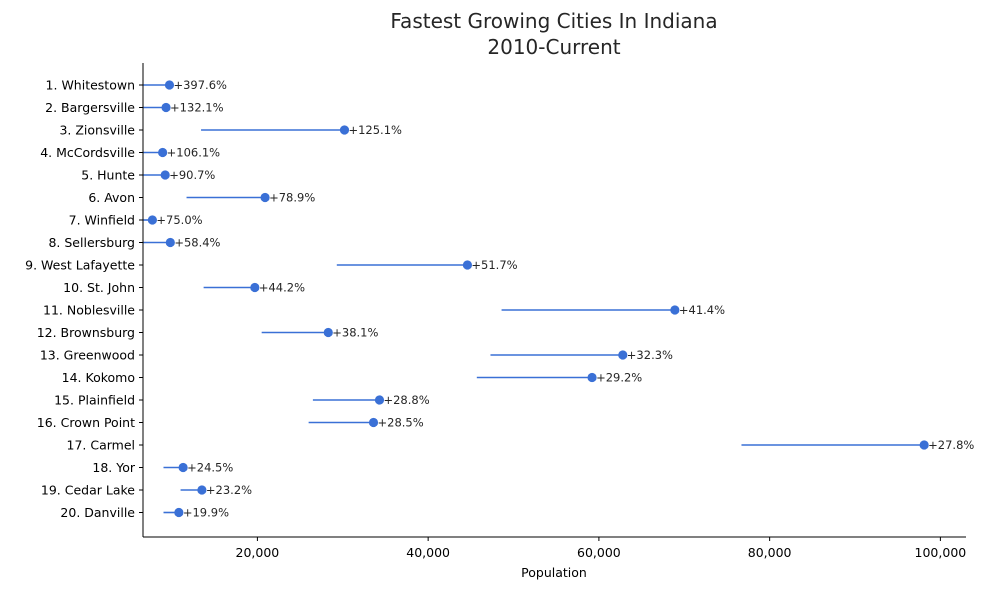 The width and height of the screenshot is (987, 590). I want to click on growth-label: +27.8%, so click(951, 445).